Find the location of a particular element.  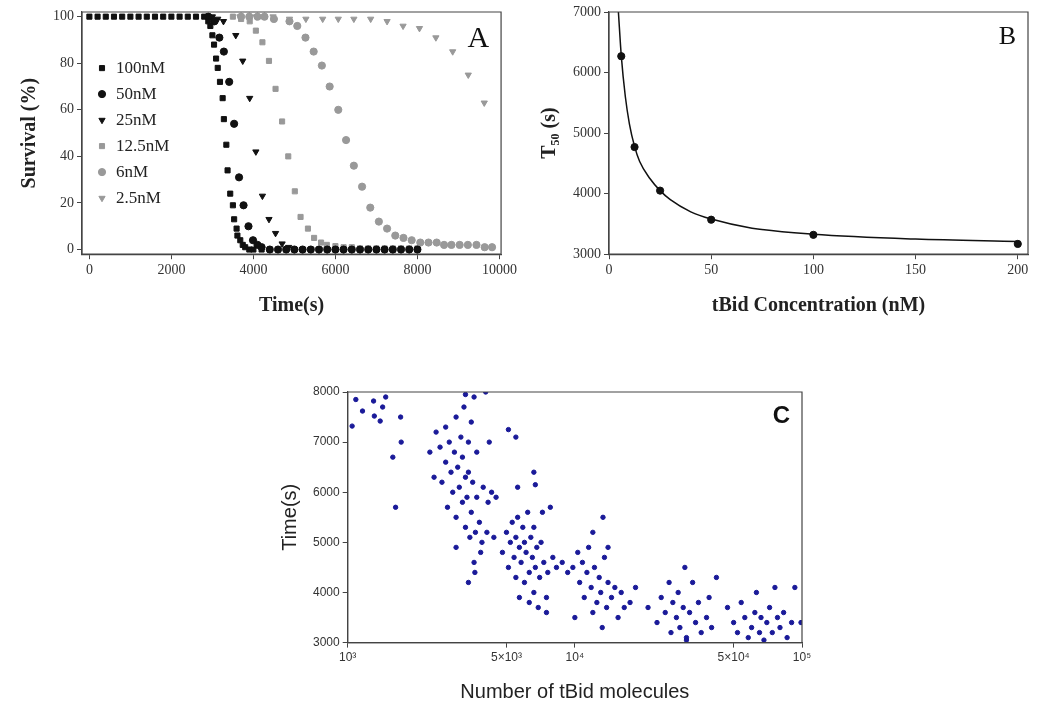

x-axis-title: Number of tBid molecules is located at coordinates (575, 690).